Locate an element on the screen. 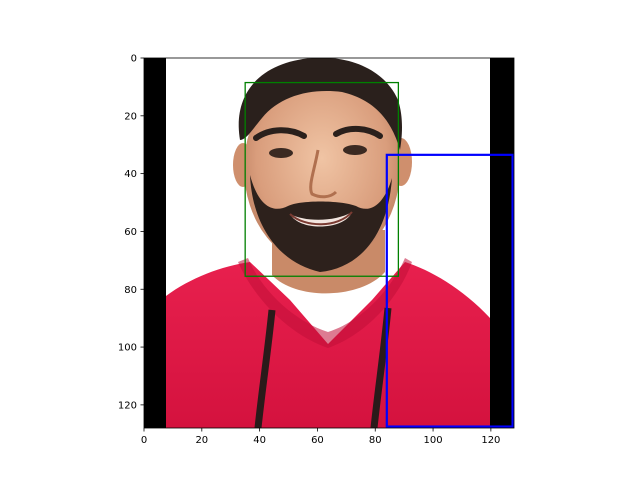 The width and height of the screenshot is (640, 480). y-tick-label: 40 is located at coordinates (130, 174).